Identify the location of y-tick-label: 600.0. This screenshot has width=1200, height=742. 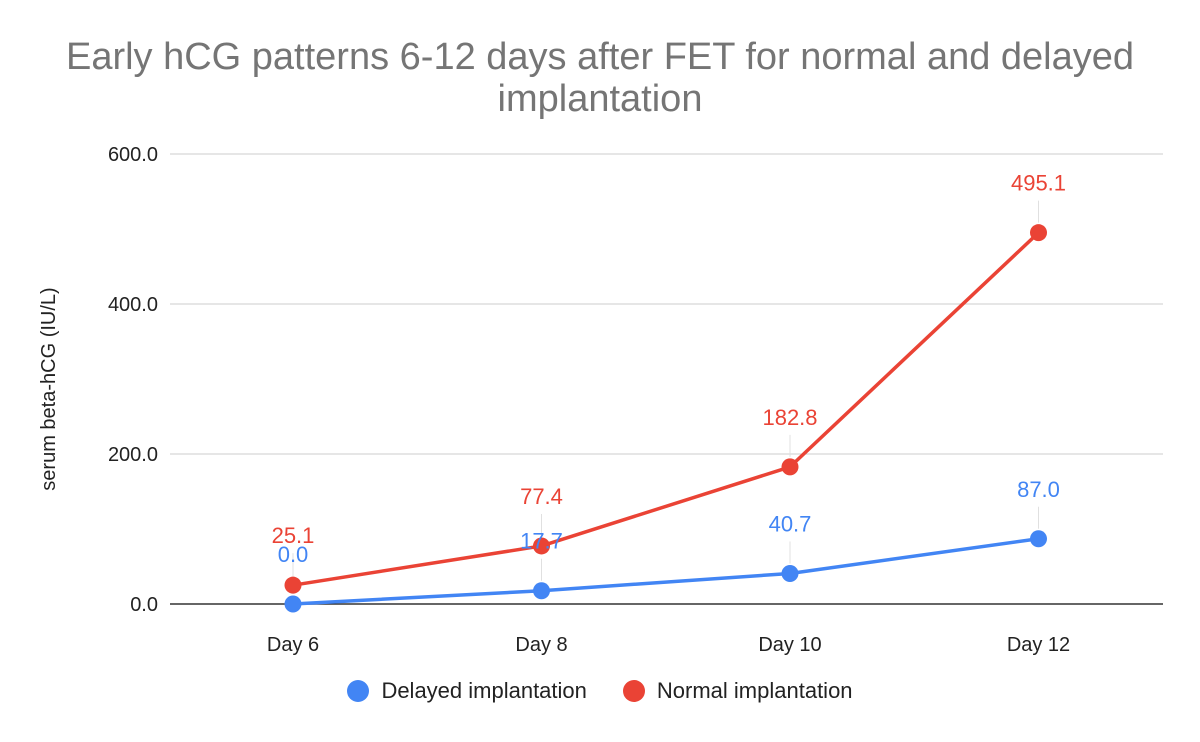
(133, 155).